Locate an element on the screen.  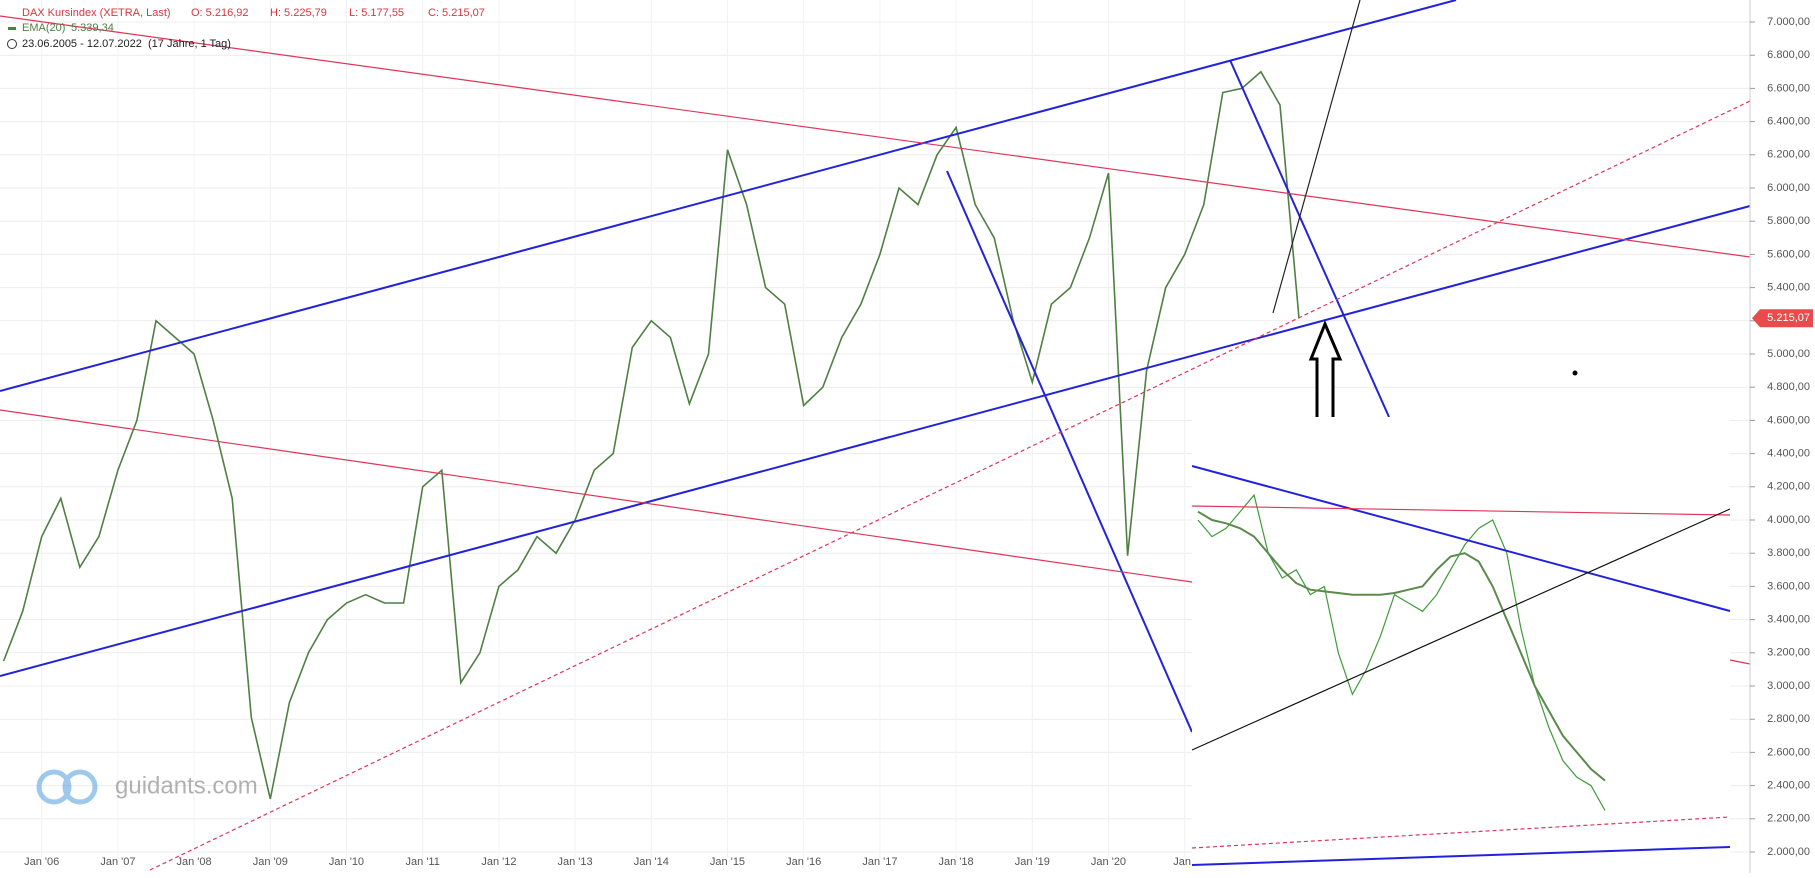
x-tick-label: Jan '15 is located at coordinates (727, 862).